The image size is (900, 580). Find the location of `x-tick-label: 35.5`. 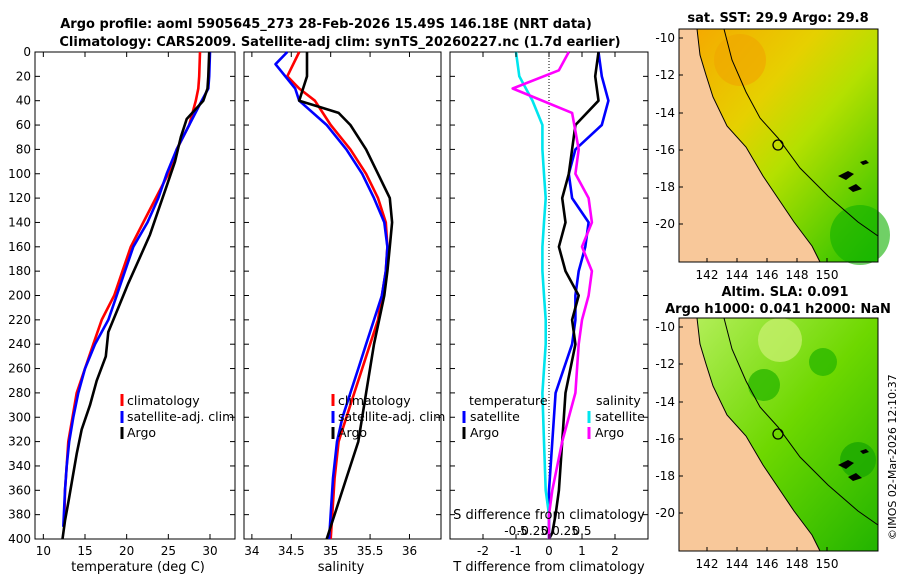

x-tick-label: 35.5 is located at coordinates (370, 551).